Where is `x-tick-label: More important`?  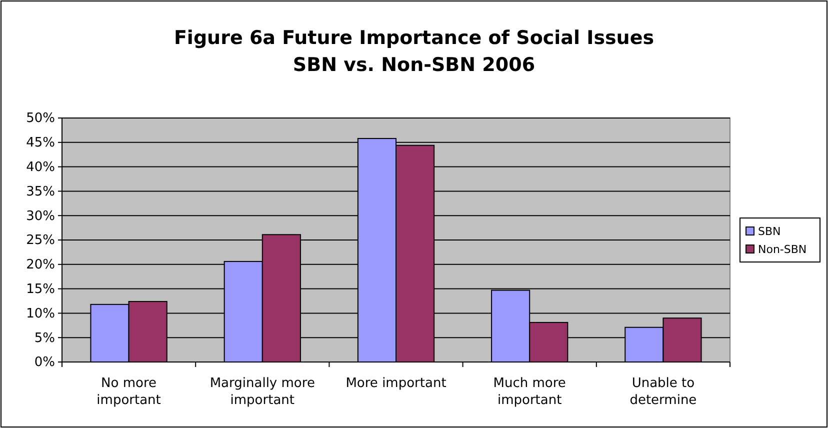 x-tick-label: More important is located at coordinates (396, 383).